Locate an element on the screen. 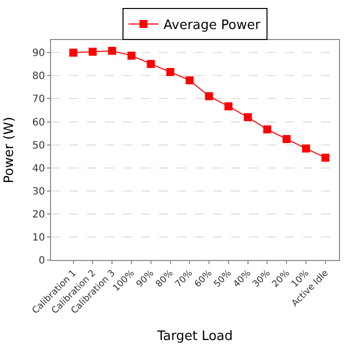  y-tick-label: 70 is located at coordinates (38, 100).